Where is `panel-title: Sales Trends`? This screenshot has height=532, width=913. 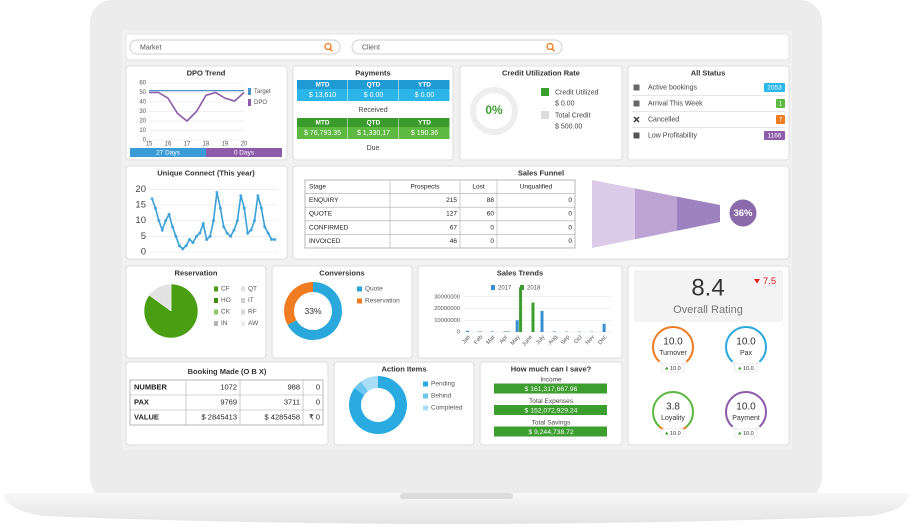 panel-title: Sales Trends is located at coordinates (520, 272).